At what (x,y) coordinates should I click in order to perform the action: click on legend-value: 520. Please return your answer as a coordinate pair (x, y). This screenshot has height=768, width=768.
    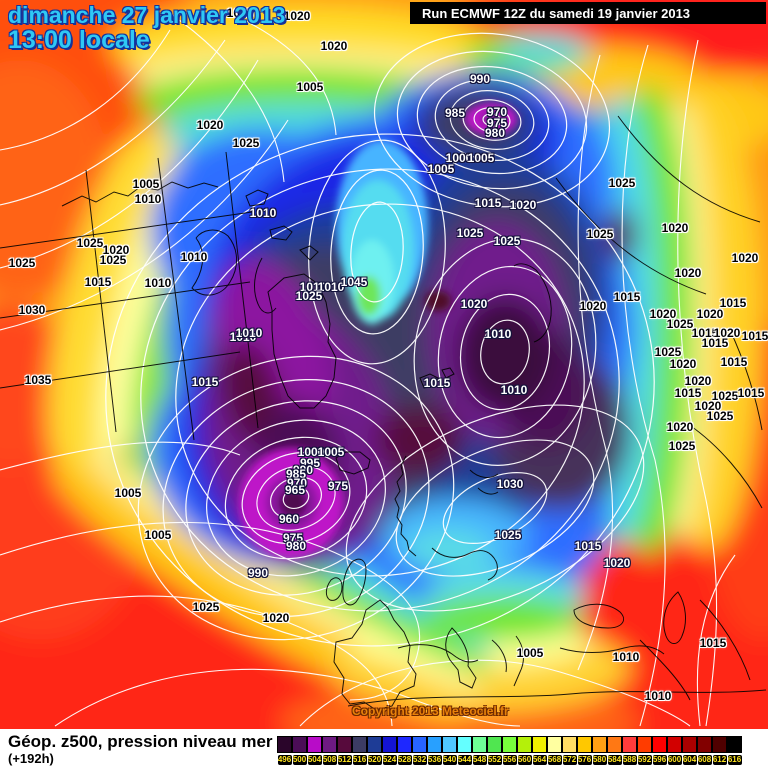
    Looking at the image, I should click on (374, 760).